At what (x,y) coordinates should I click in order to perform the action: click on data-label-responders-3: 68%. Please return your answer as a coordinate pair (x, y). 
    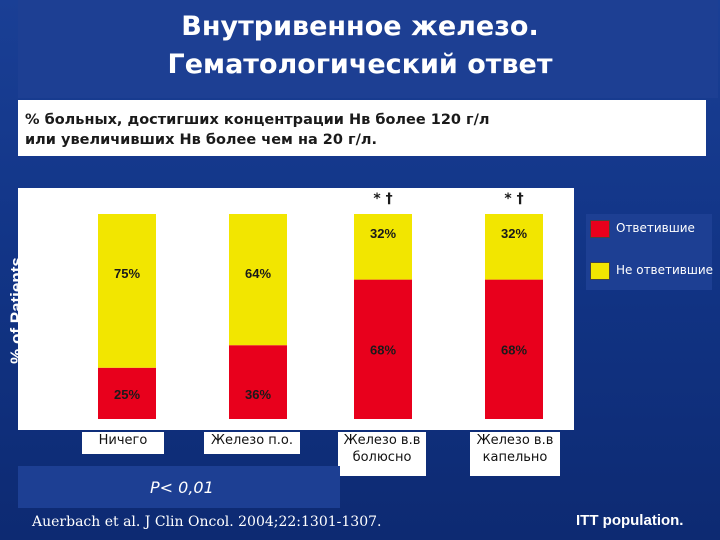
    Looking at the image, I should click on (514, 349).